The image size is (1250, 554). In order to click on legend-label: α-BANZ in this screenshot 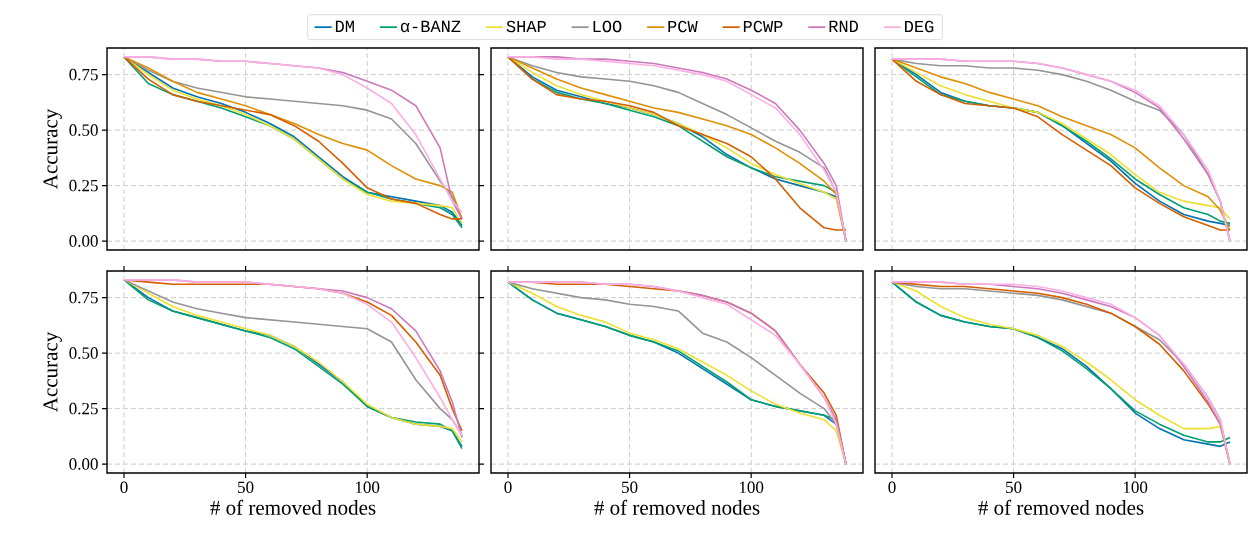, I will do `click(430, 26)`.